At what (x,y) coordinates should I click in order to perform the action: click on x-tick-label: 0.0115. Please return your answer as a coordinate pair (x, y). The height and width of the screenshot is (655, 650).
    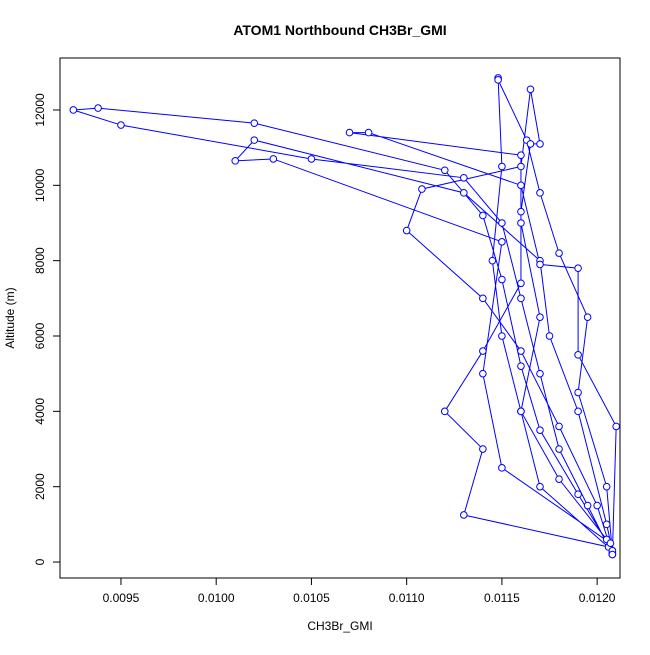
    Looking at the image, I should click on (502, 598).